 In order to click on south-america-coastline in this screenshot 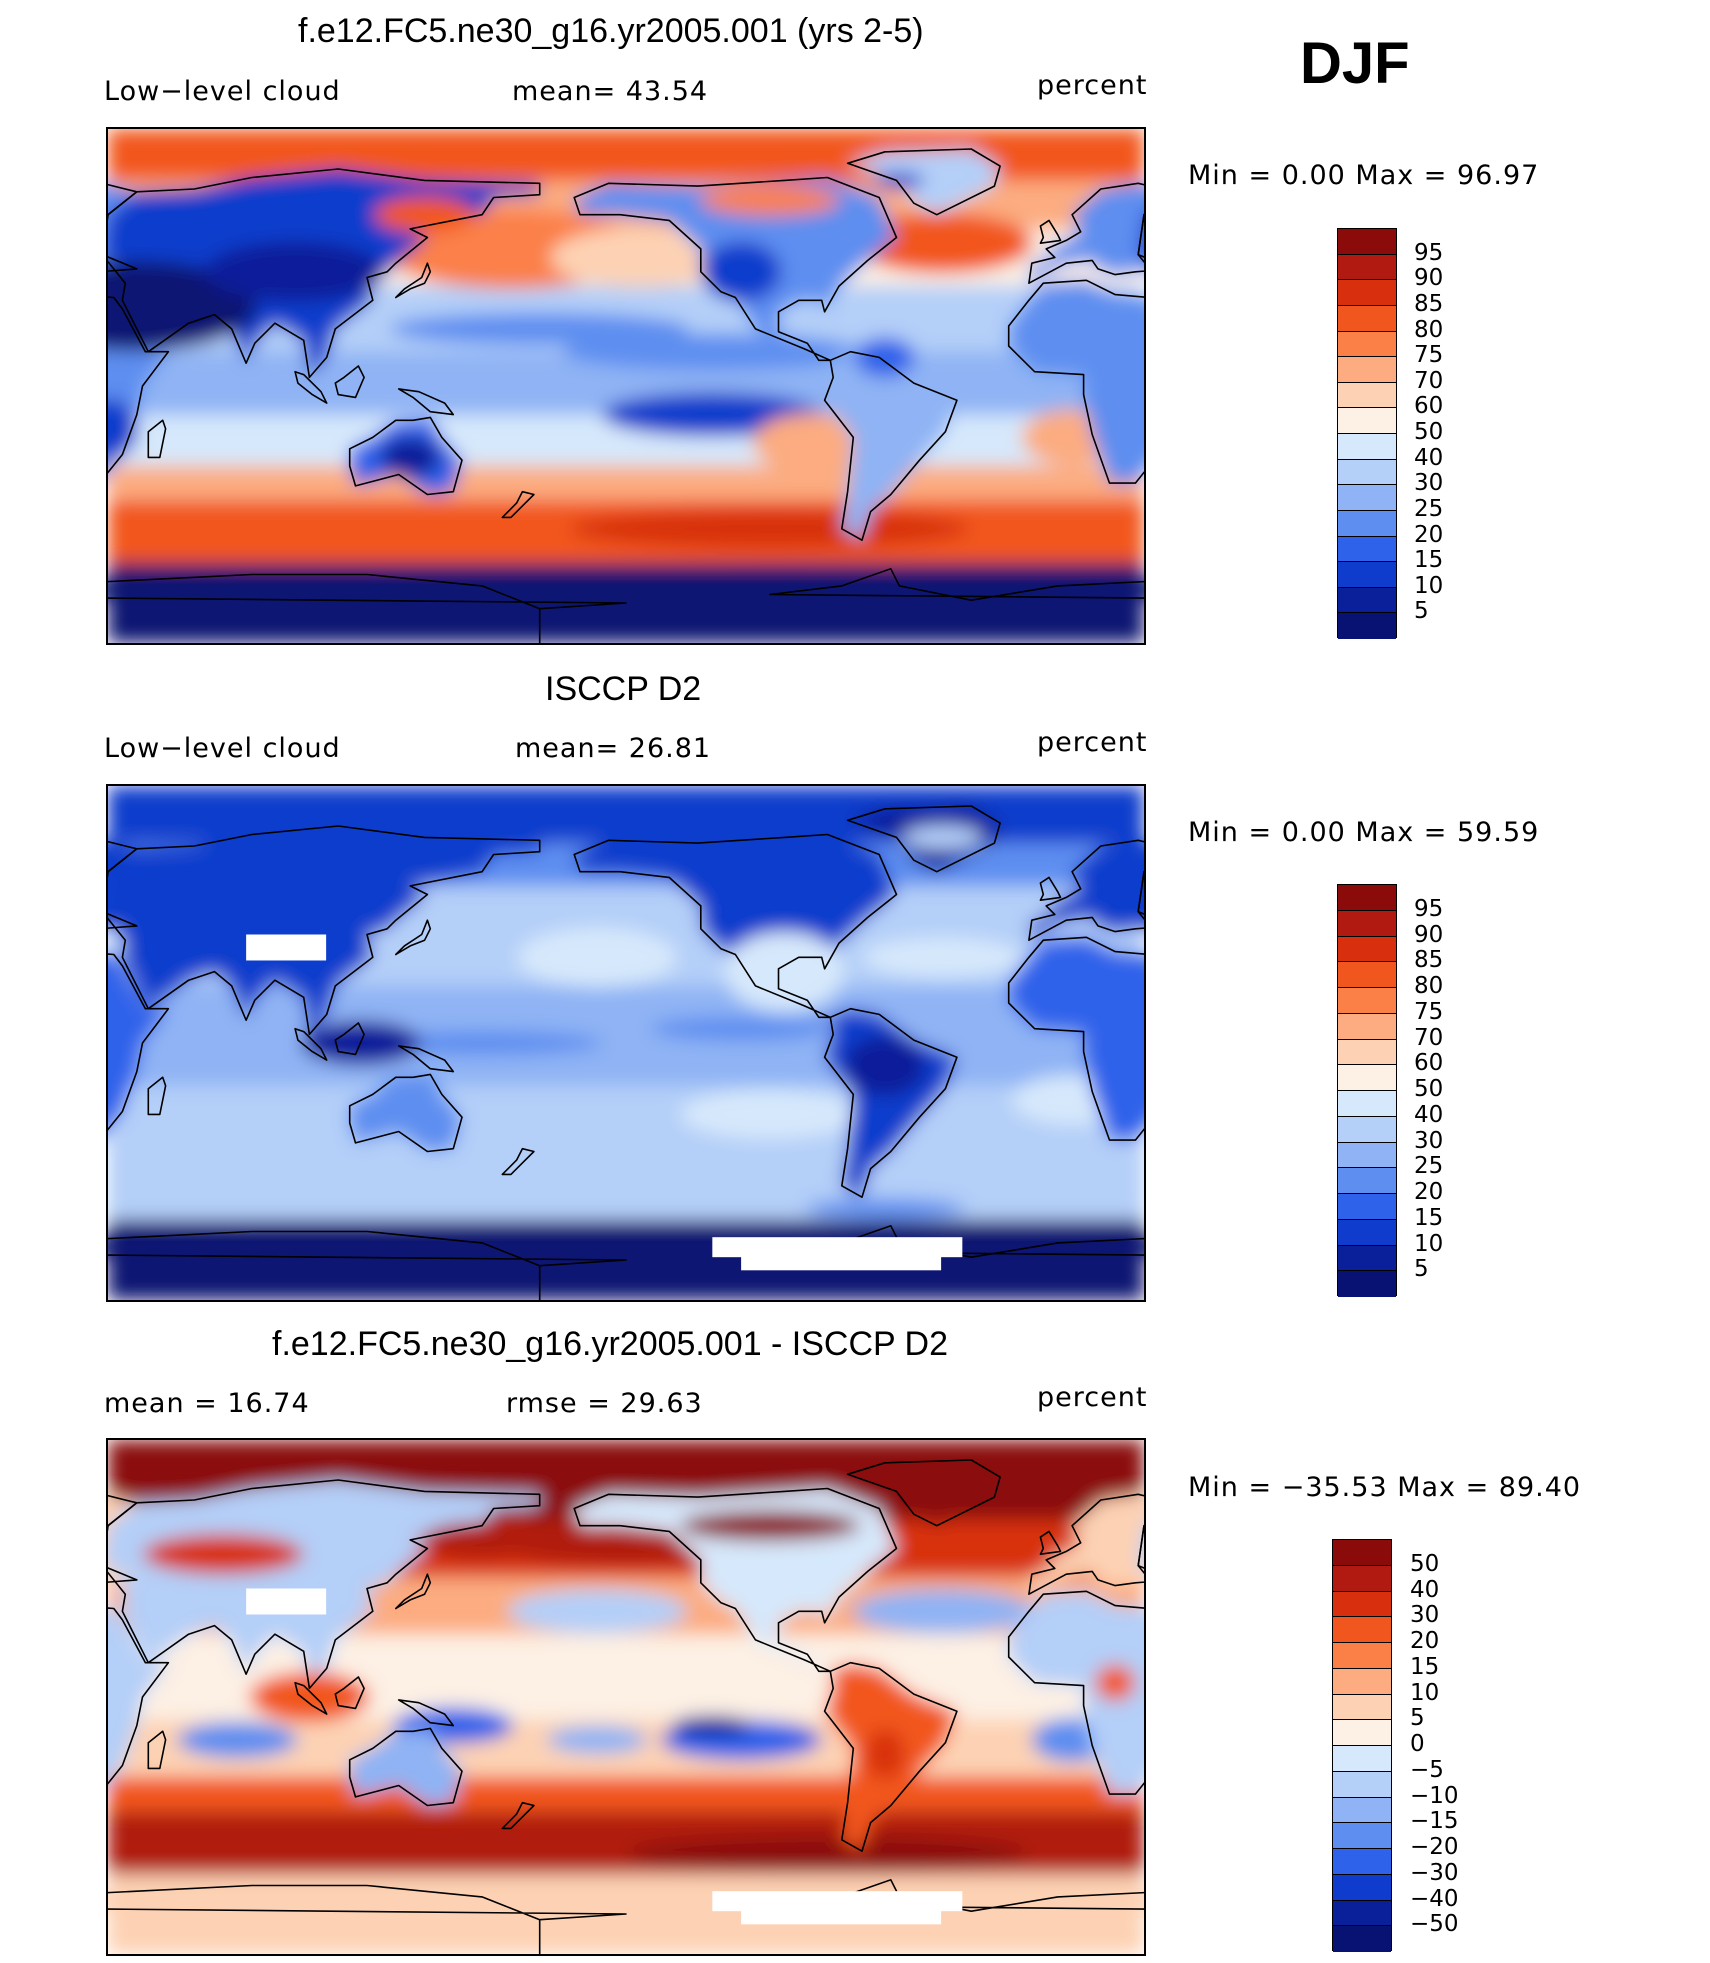, I will do `click(890, 446)`.